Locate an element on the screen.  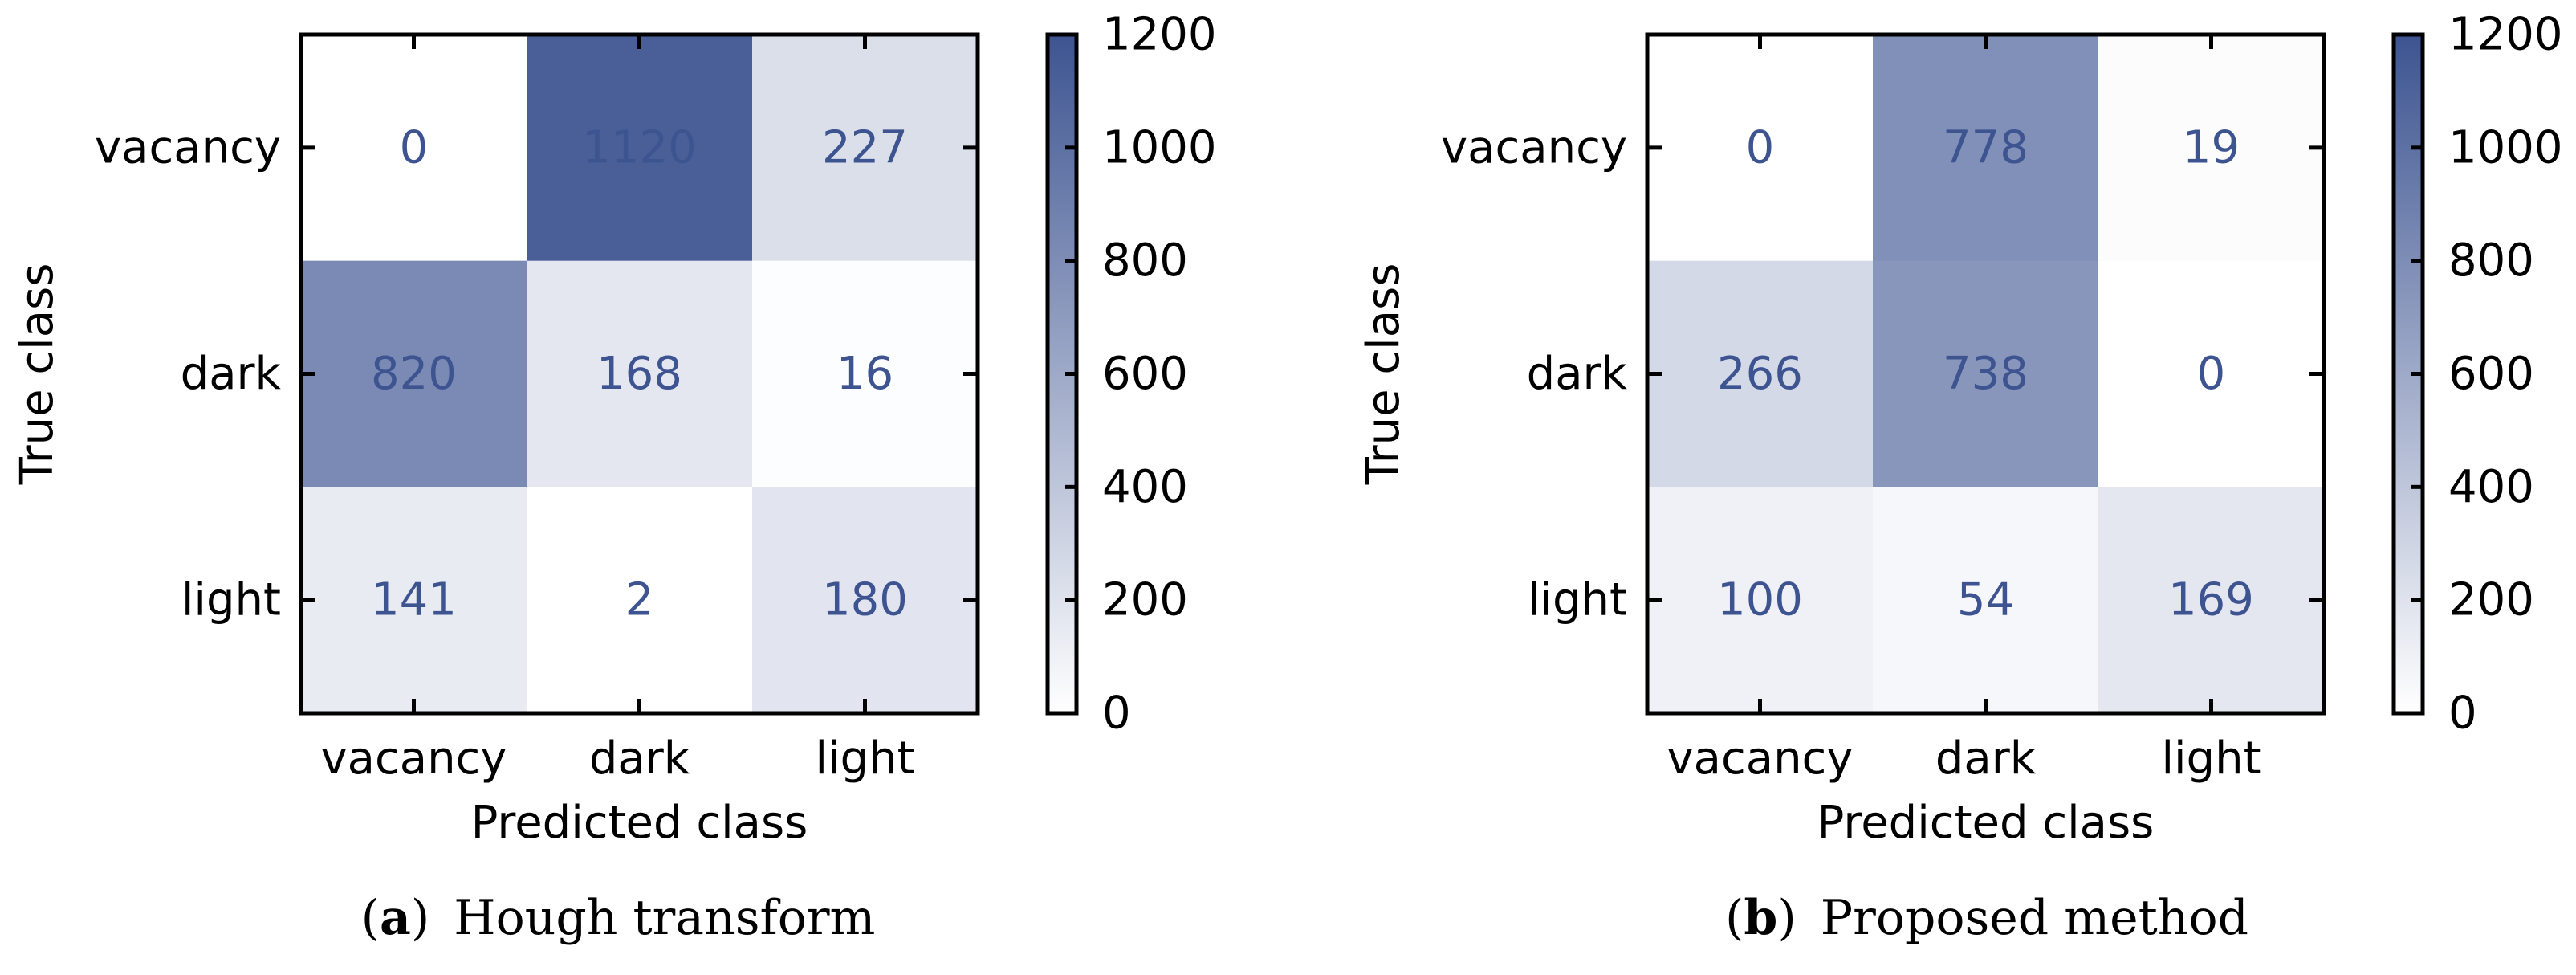
caption-letter: b is located at coordinates (1760, 918).